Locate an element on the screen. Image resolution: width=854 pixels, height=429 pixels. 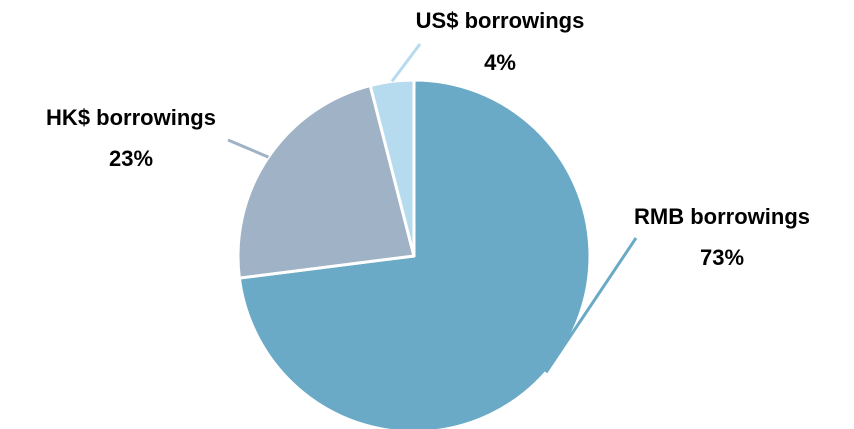
slice-name-usd: US$ borrowings is located at coordinates (500, 20).